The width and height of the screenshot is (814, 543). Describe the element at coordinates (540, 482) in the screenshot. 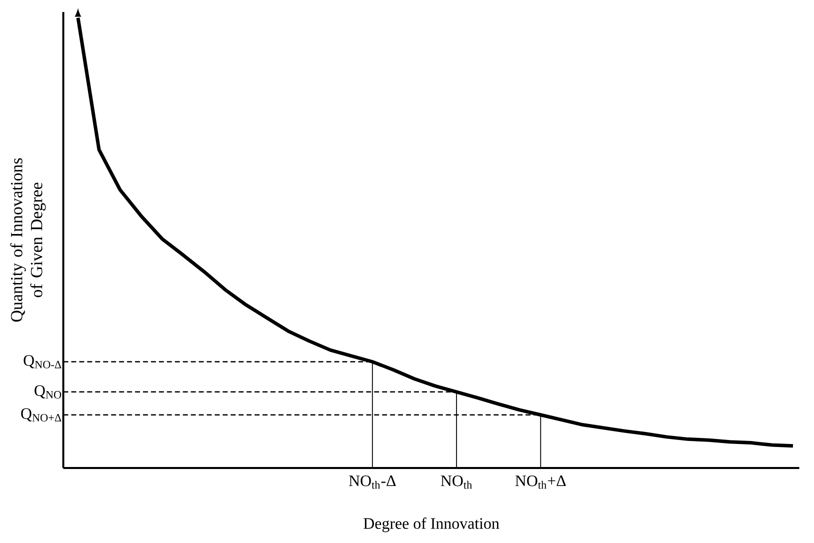

I see `x-tick-label: NO$_{th}$+Δ` at that location.